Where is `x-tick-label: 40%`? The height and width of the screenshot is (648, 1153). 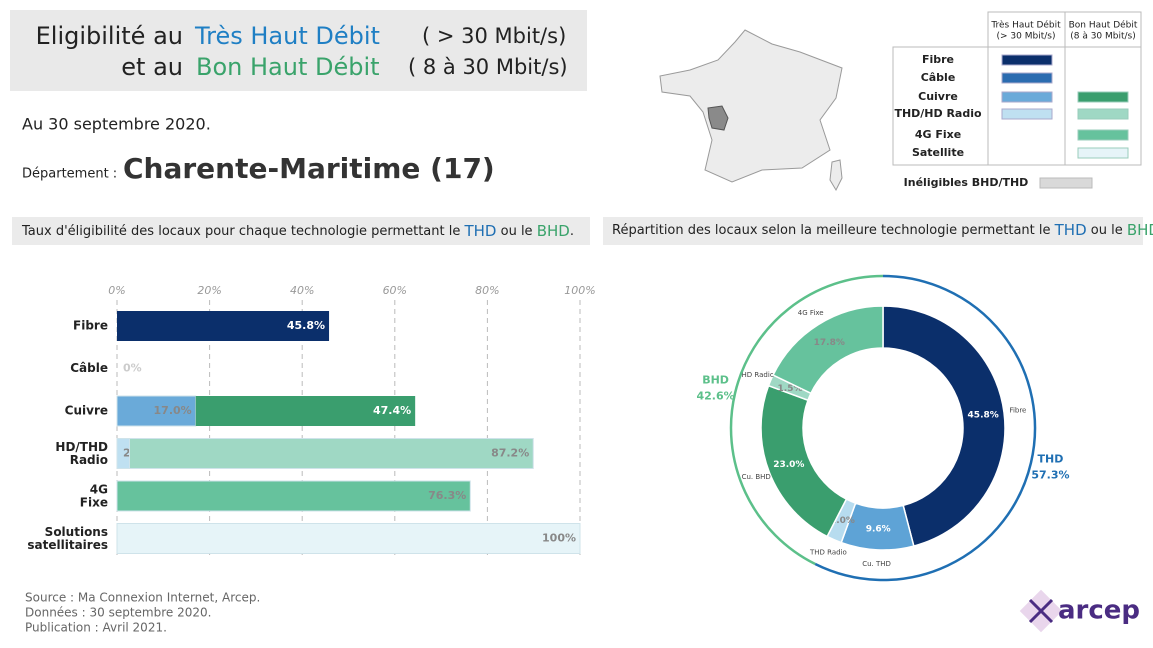 x-tick-label: 40% is located at coordinates (302, 290).